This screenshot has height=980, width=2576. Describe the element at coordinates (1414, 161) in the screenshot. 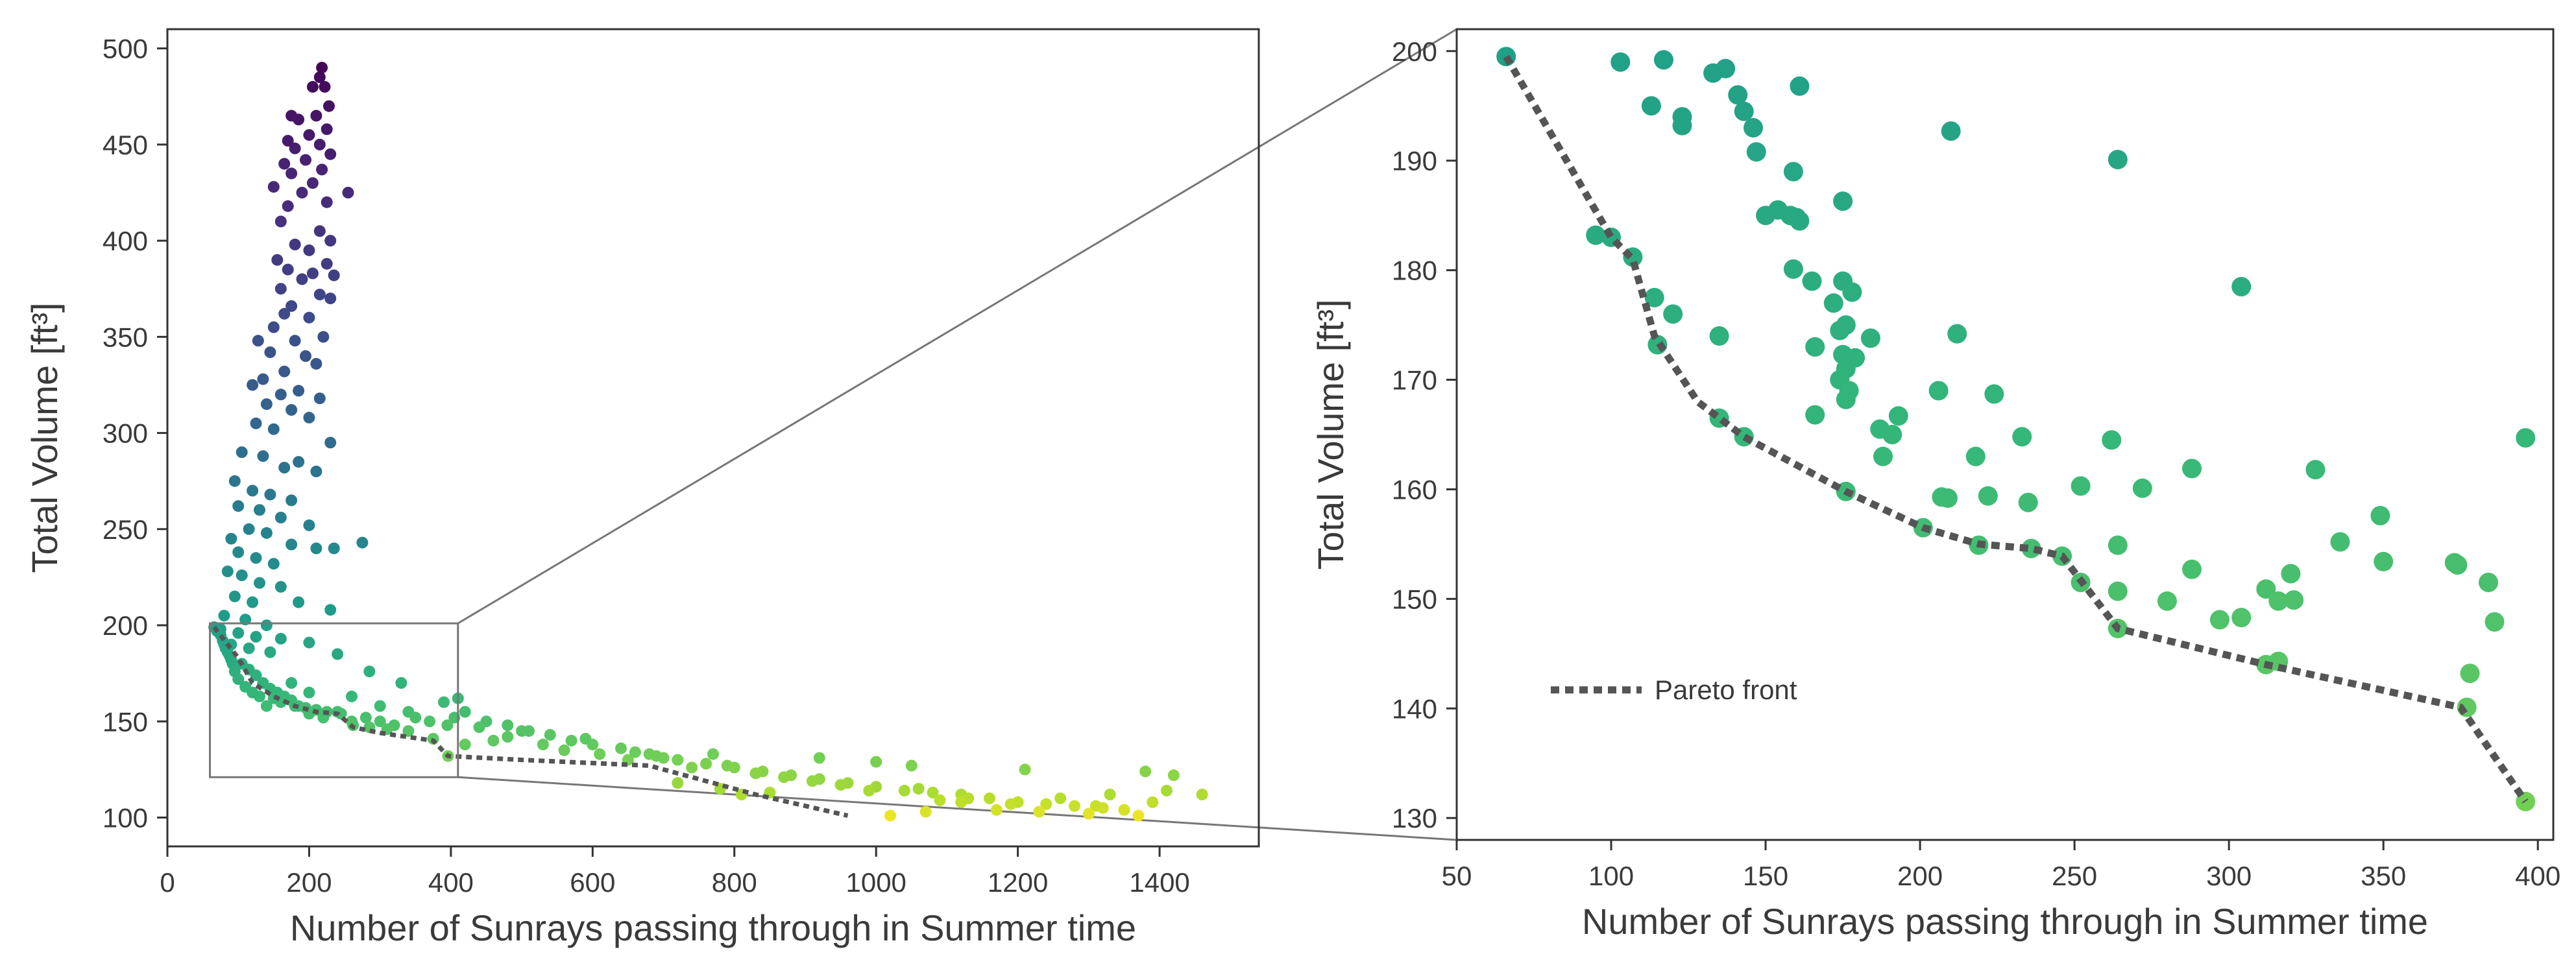

I see `y-tick-label: 190` at that location.